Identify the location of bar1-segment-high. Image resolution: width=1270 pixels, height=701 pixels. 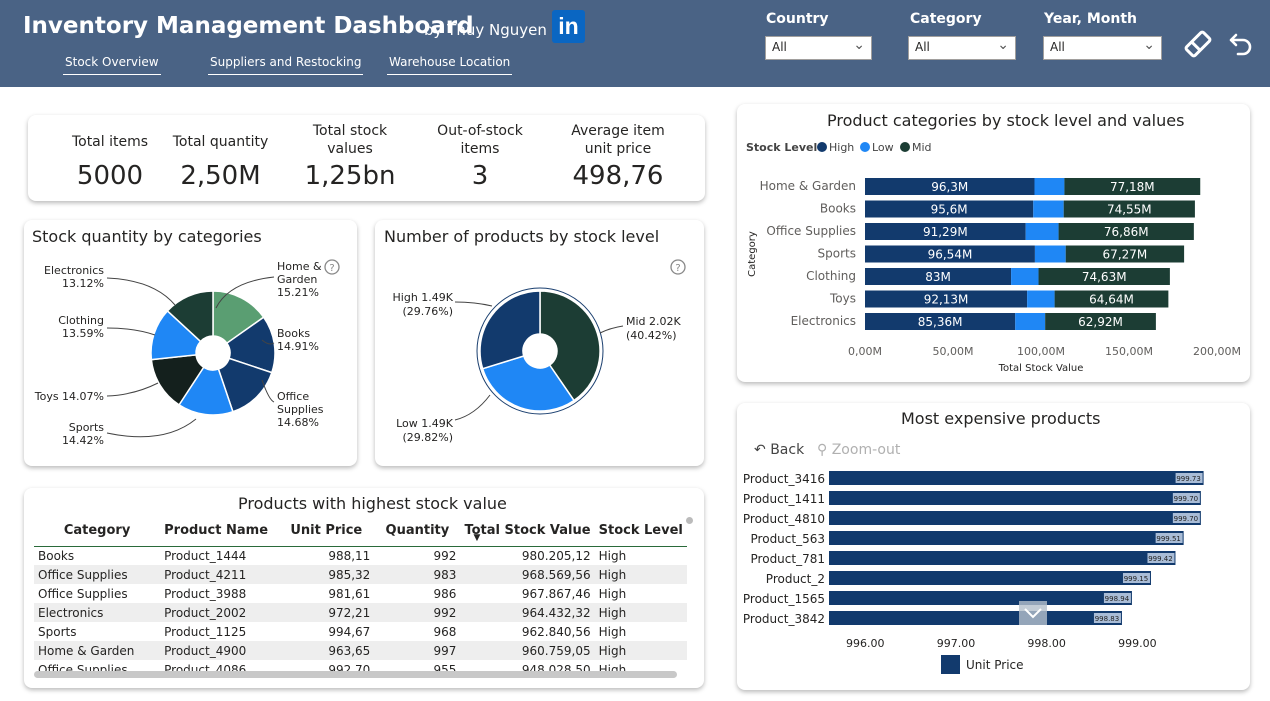
(938, 276).